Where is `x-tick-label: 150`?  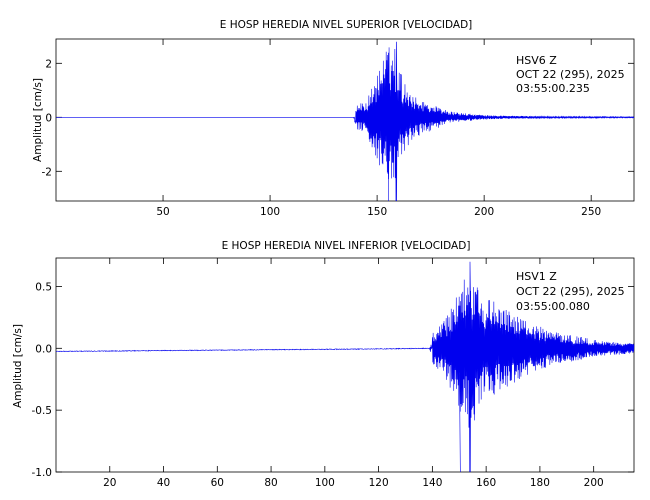 x-tick-label: 150 is located at coordinates (377, 212).